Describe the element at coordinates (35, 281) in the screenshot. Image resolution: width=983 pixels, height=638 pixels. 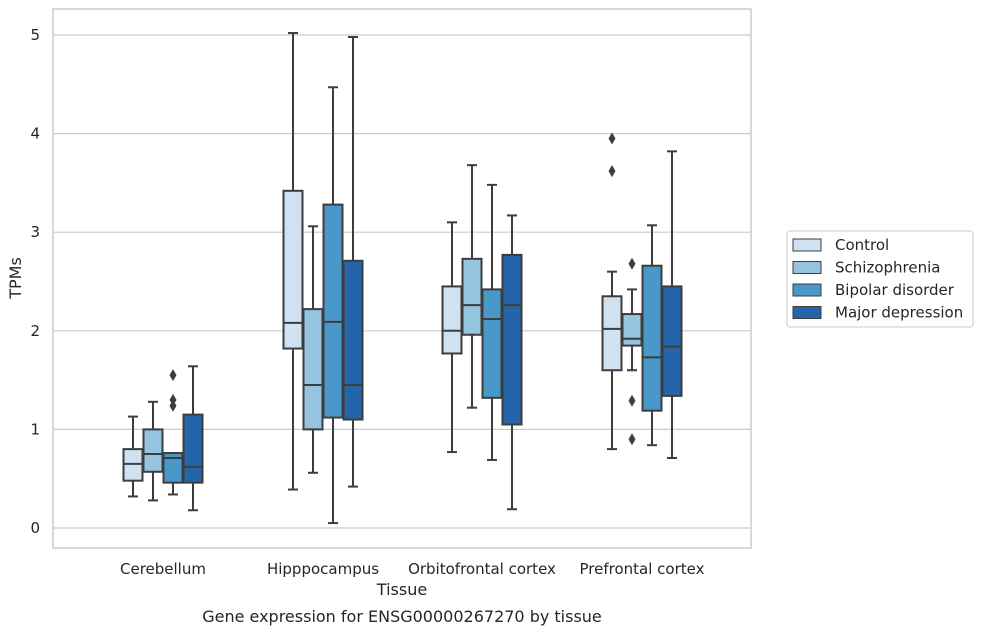
I see `y-ticks: 0 1 2 3 4 5` at that location.